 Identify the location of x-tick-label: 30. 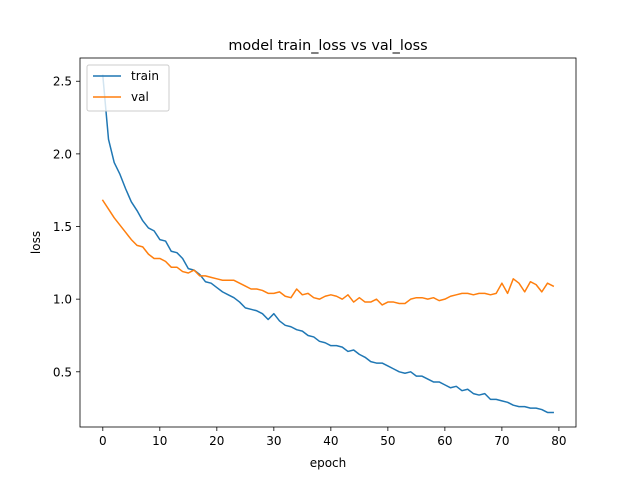
(273, 441).